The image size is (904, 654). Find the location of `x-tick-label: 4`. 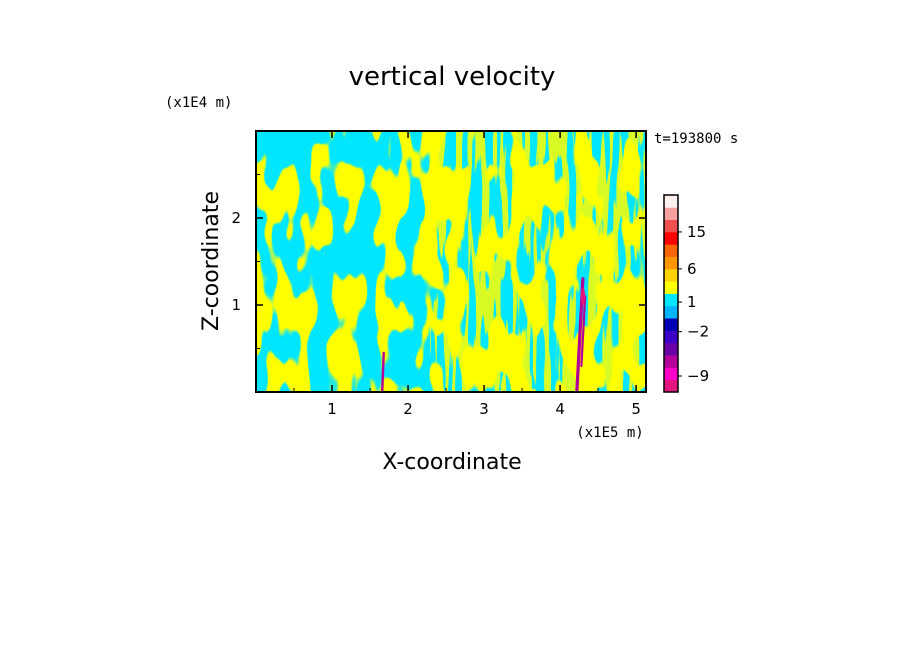

x-tick-label: 4 is located at coordinates (560, 409).